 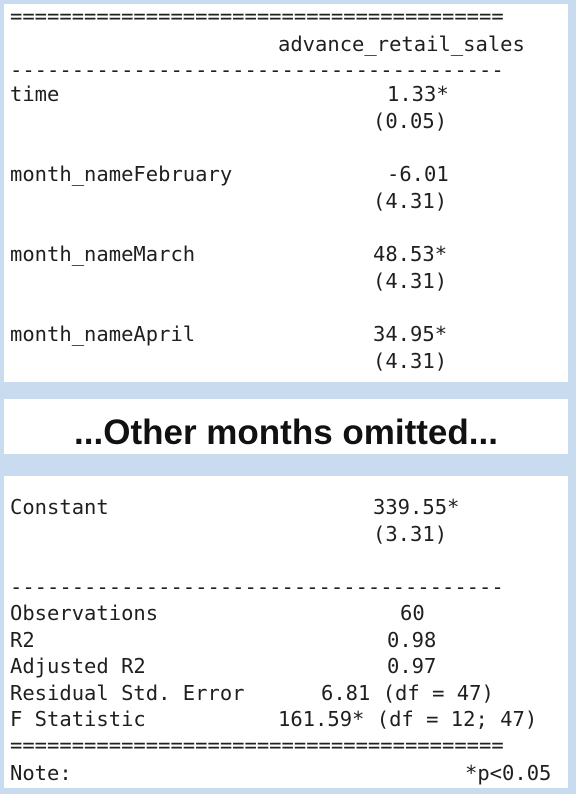 I want to click on row-coefficient: 48.53*, so click(x=410, y=254).